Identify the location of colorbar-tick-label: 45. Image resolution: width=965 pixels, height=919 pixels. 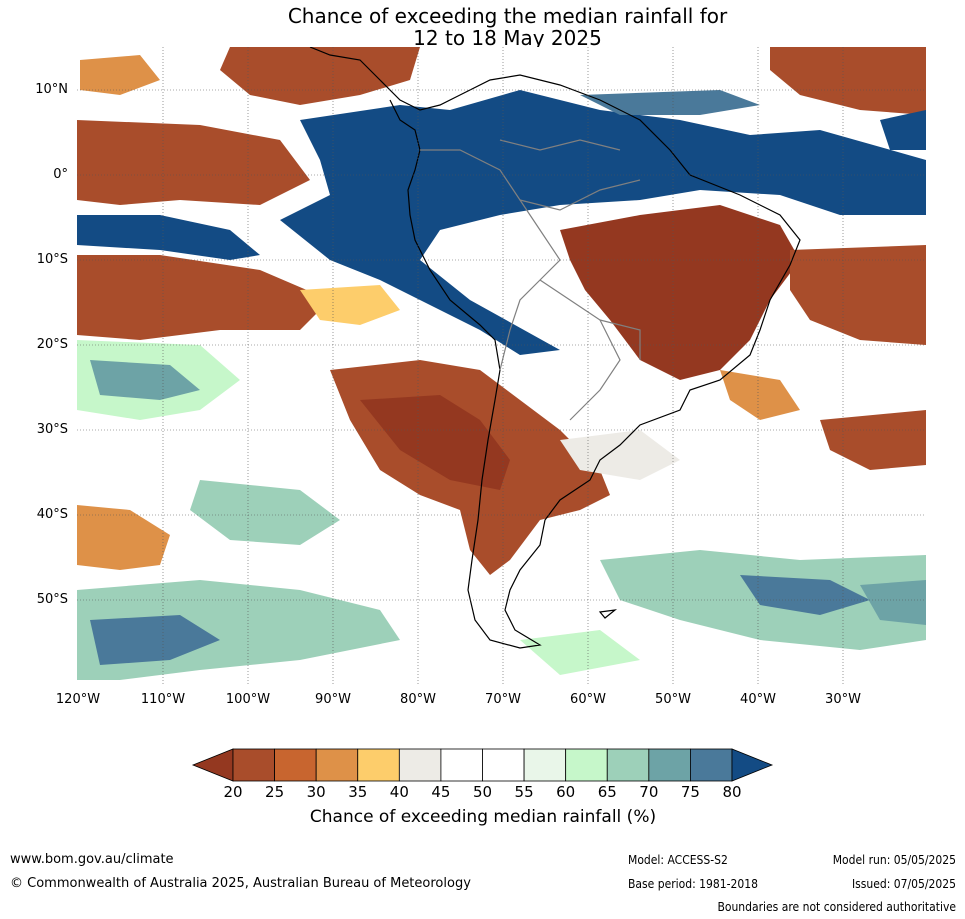
(441, 792).